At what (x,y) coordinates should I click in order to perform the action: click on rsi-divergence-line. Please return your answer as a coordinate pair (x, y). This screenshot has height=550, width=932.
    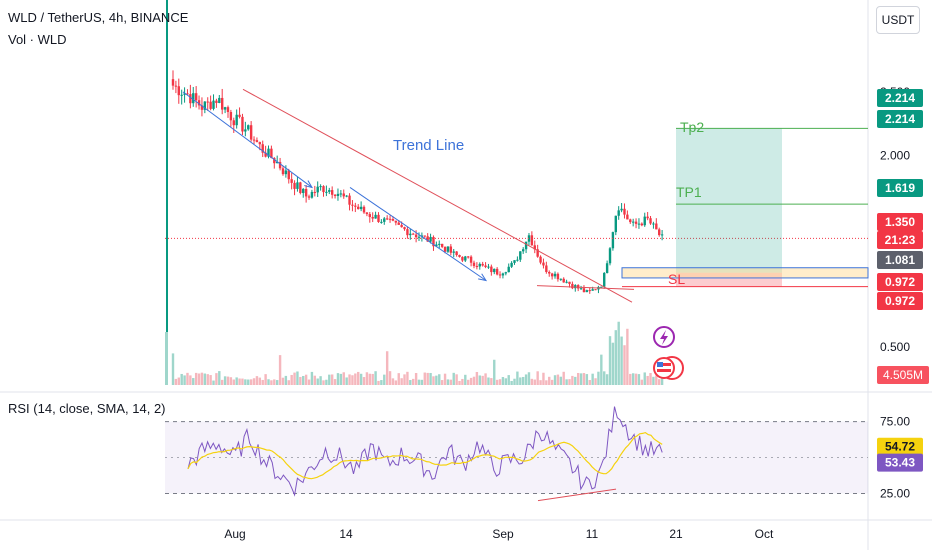
    Looking at the image, I should click on (577, 495).